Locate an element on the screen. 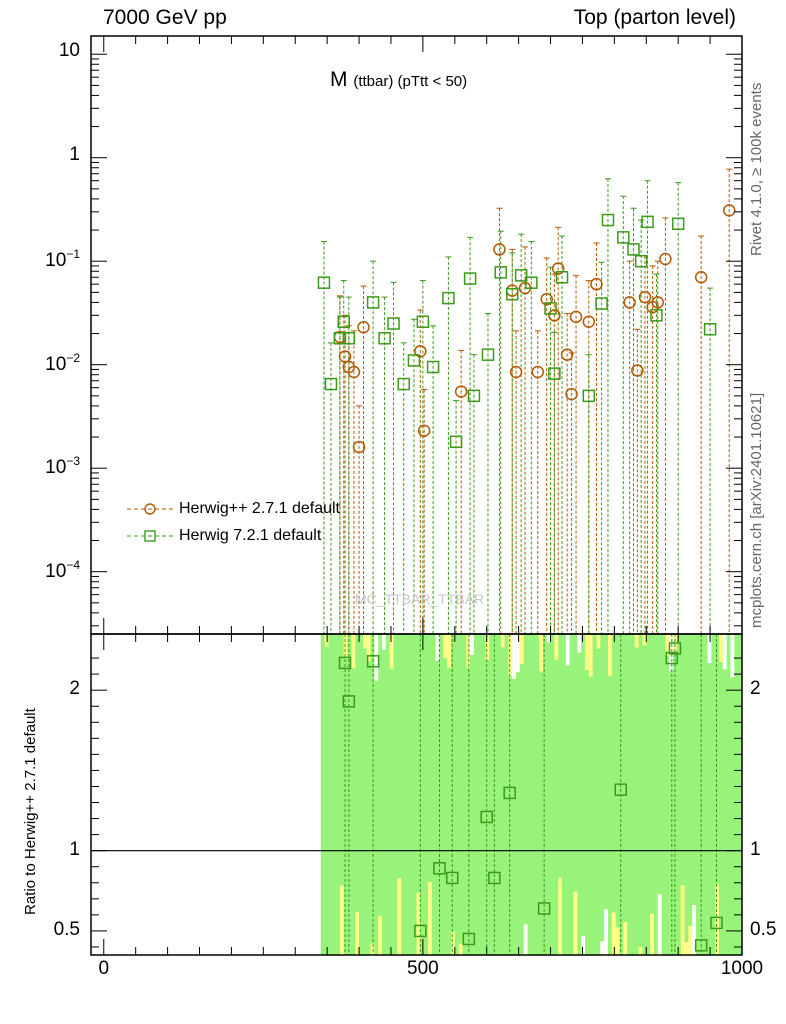  beam-label: 7000 GeV pp is located at coordinates (165, 17).